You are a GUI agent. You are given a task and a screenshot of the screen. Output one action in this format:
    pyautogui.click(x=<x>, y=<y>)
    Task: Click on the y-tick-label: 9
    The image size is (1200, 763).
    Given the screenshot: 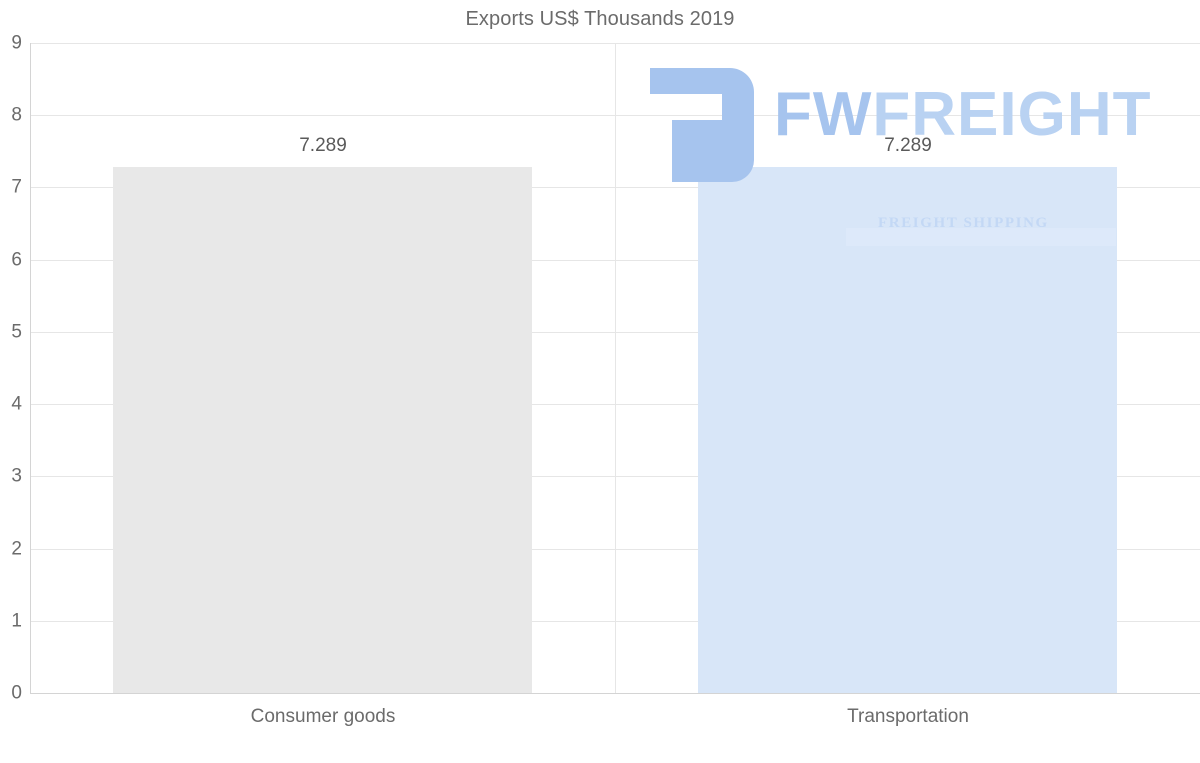 What is the action you would take?
    pyautogui.click(x=16, y=43)
    